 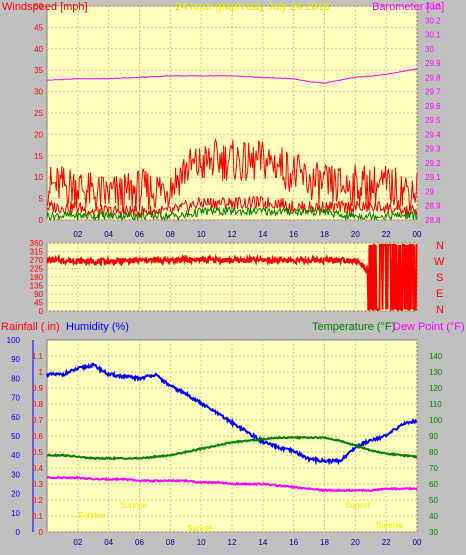 I want to click on temperature-tick-label: 60, so click(x=433, y=484).